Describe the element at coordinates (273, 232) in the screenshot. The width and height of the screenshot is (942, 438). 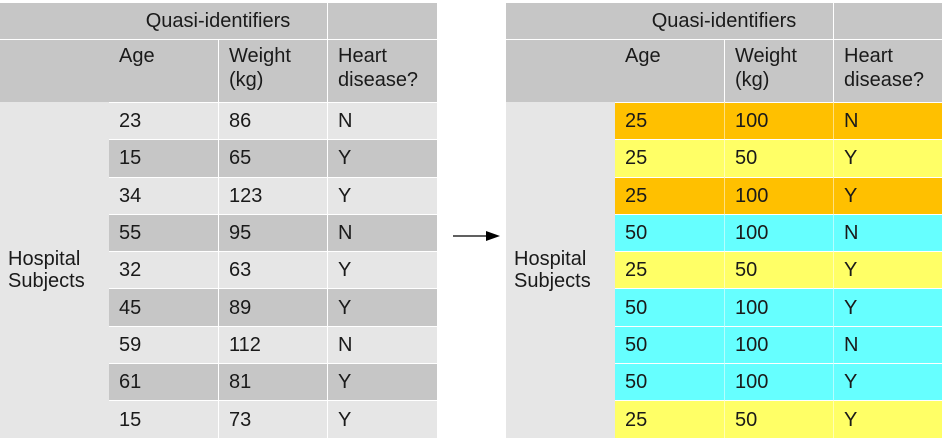
I see `weight-cell: 95` at that location.